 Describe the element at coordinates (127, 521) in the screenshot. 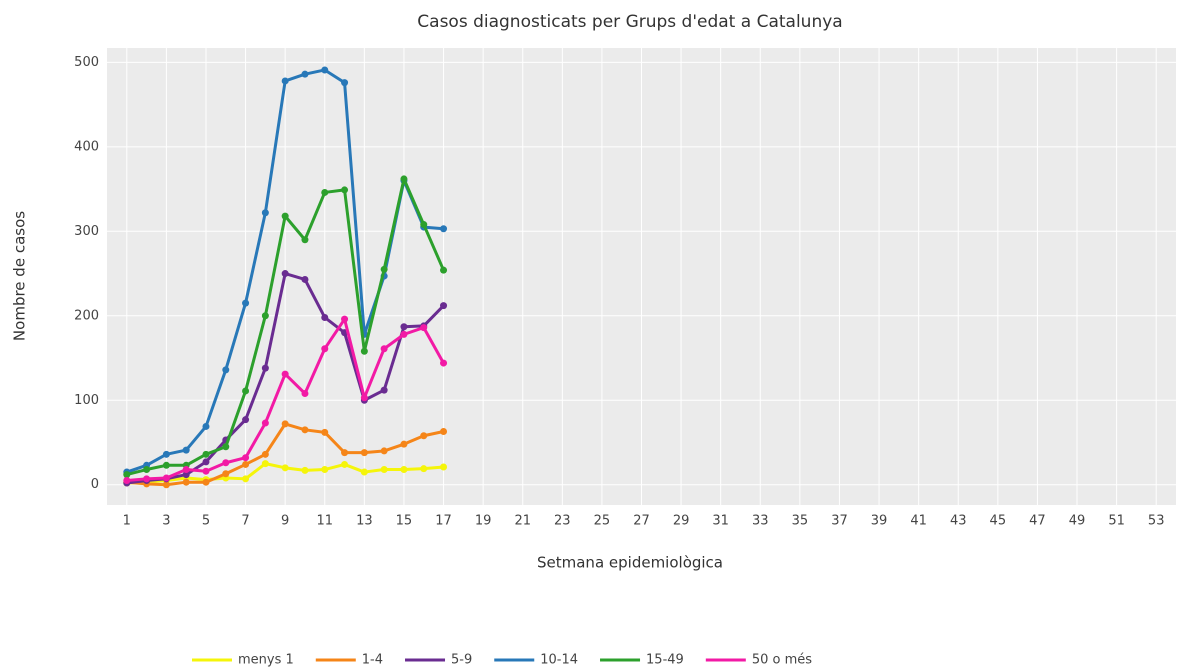

I see `x-tick-label: 1` at that location.